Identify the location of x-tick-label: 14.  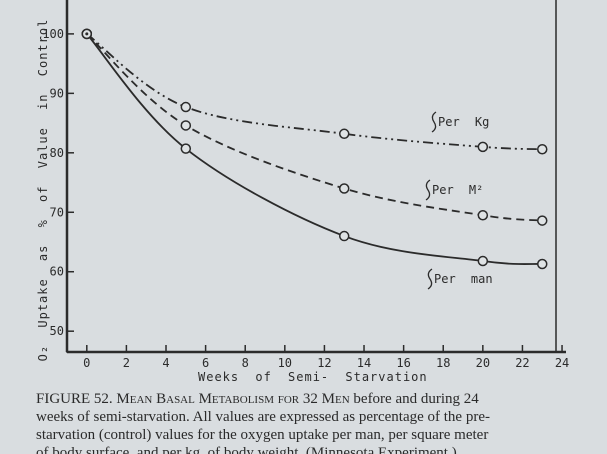
(364, 363).